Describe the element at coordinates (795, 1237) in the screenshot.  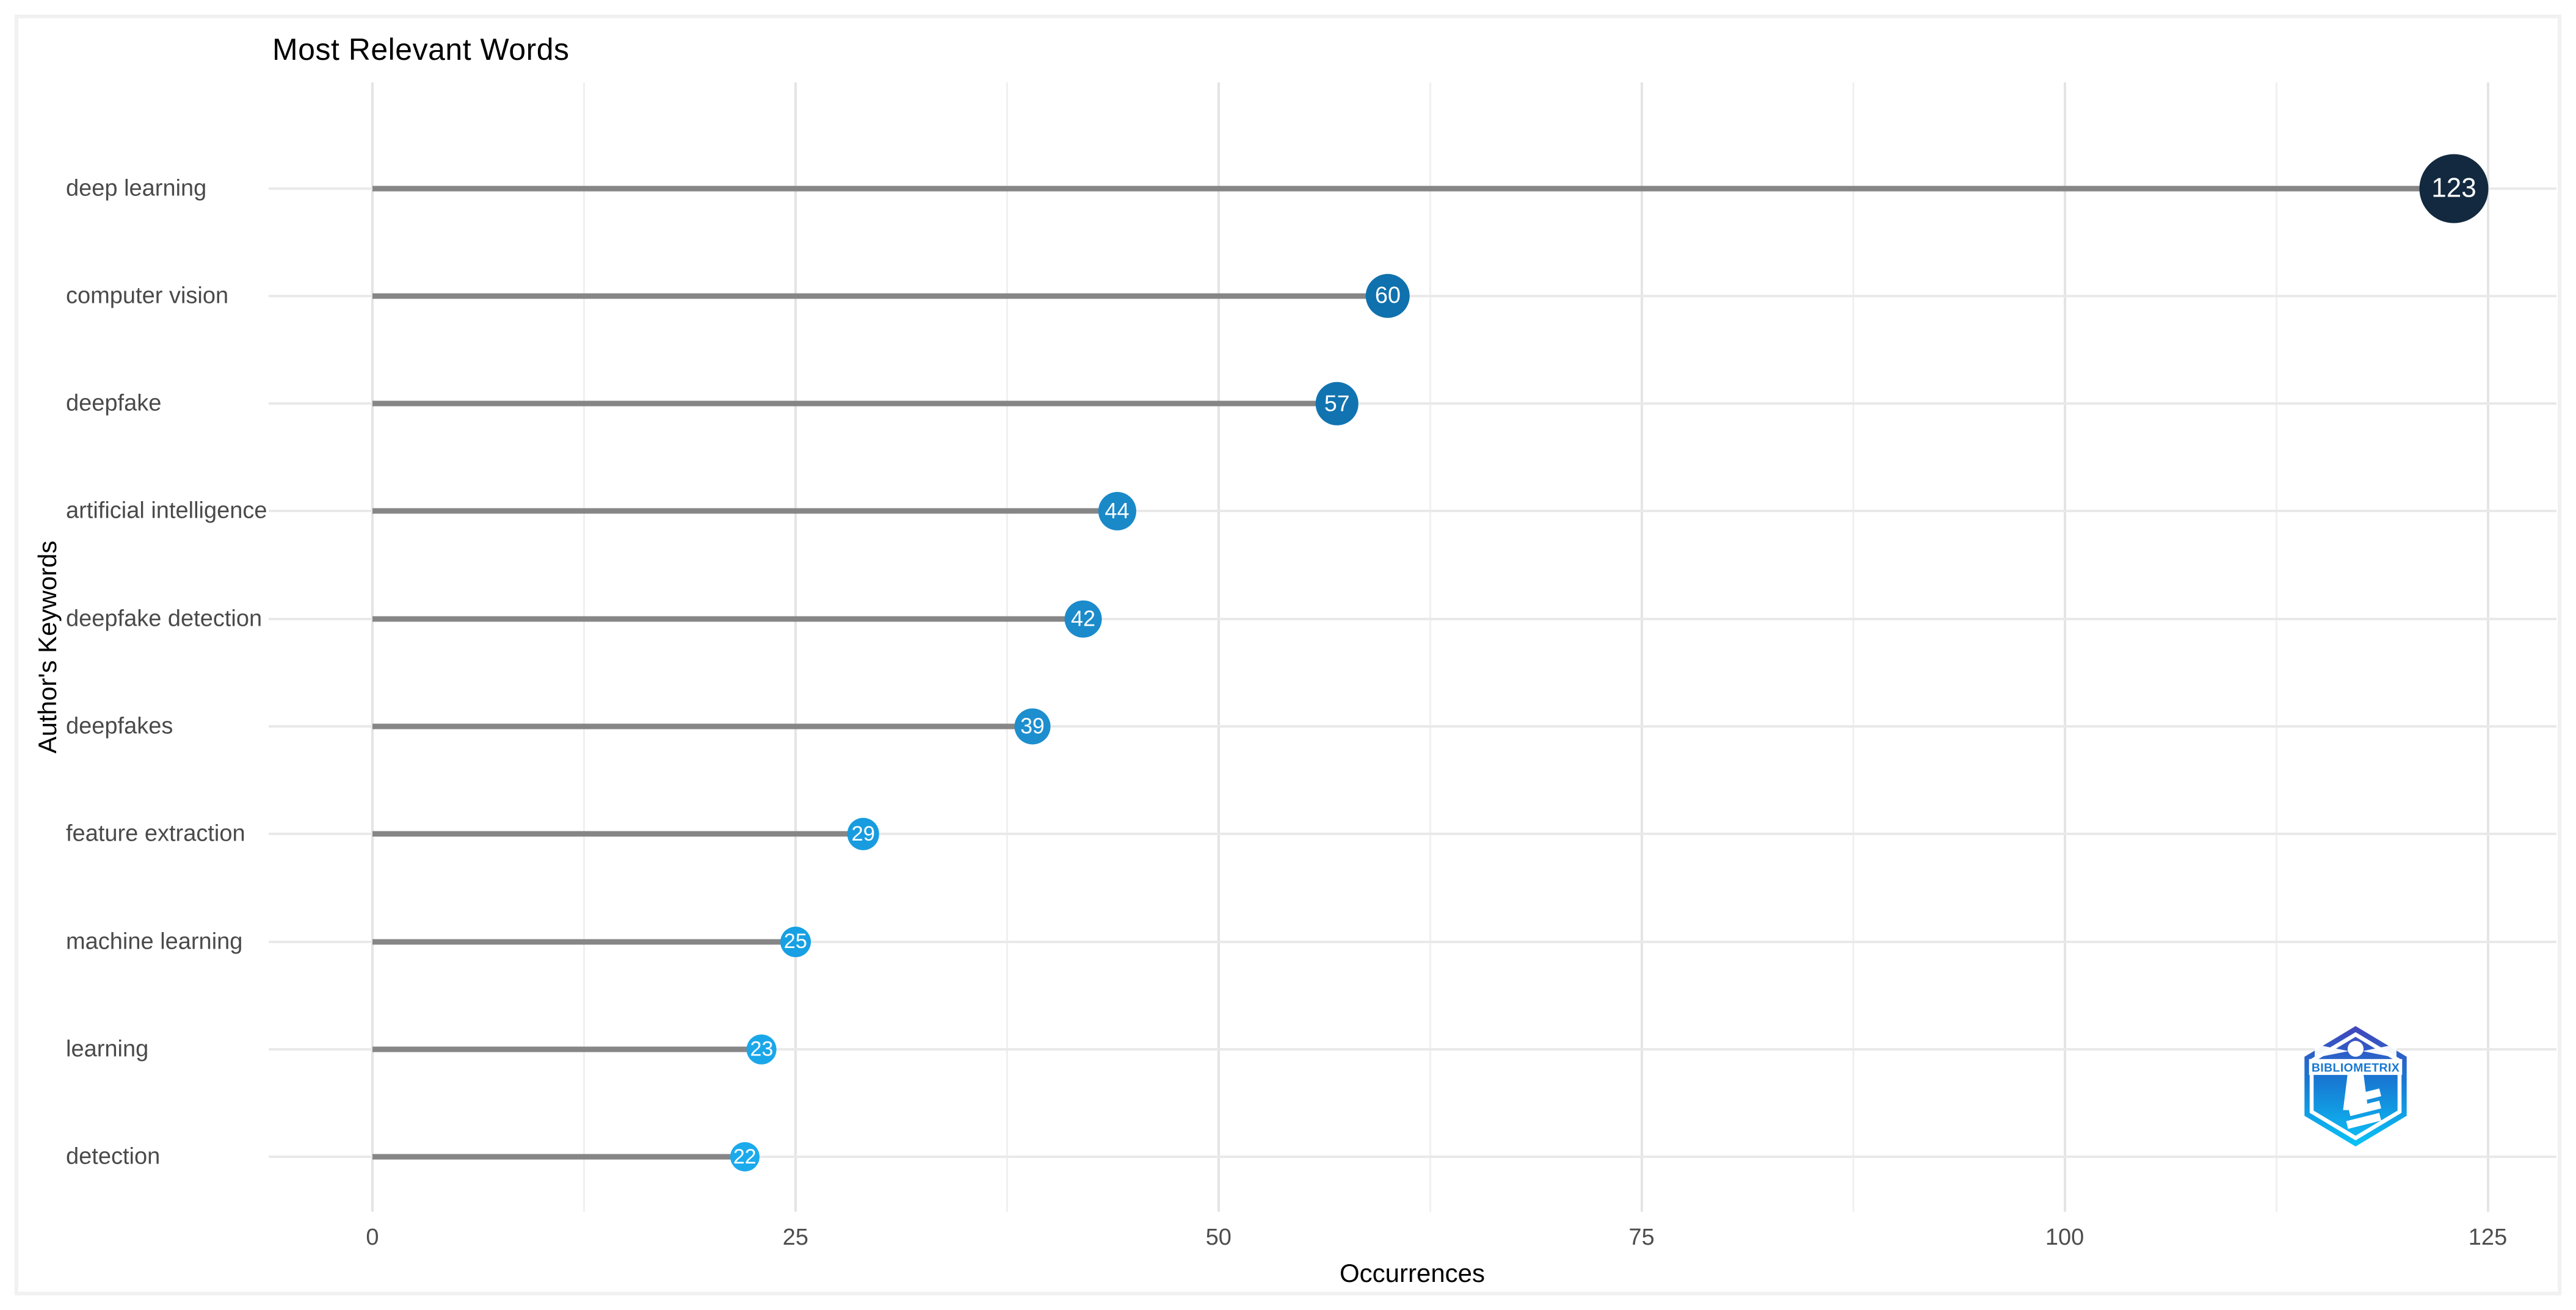
I see `x-tick-label: 25` at that location.